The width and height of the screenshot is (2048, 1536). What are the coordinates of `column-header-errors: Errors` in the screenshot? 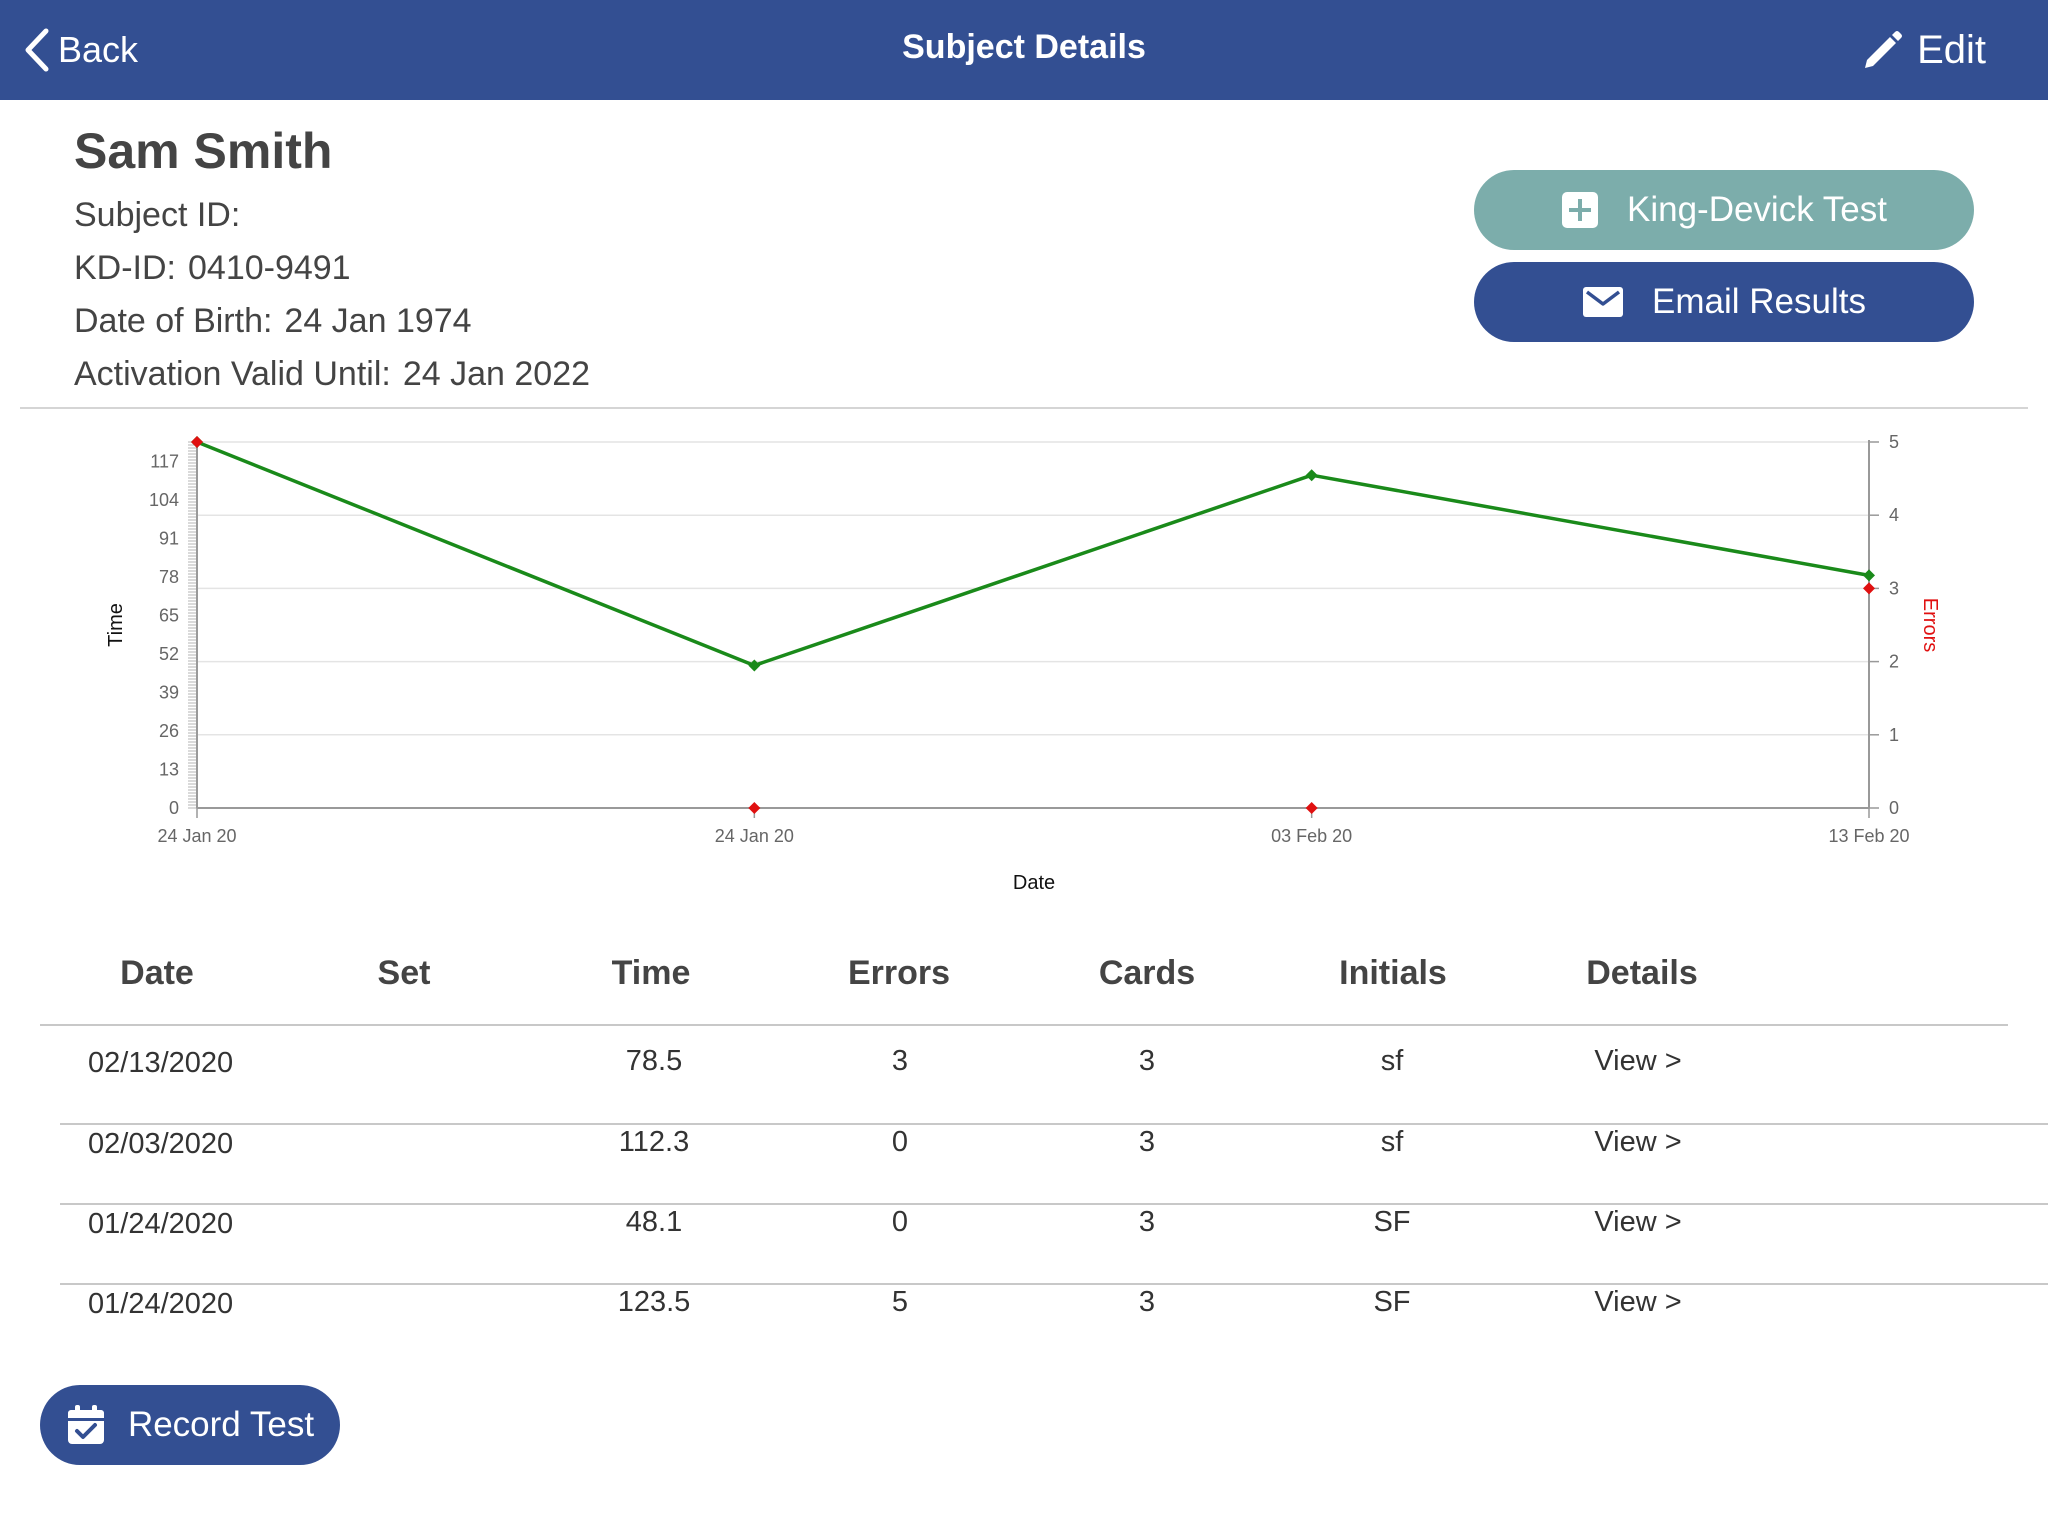 It's located at (899, 973).